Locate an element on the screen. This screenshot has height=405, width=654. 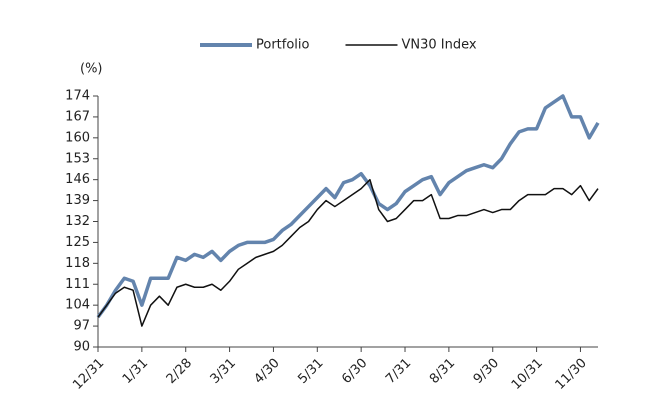
legend-label: VN30 Index is located at coordinates (438, 45).